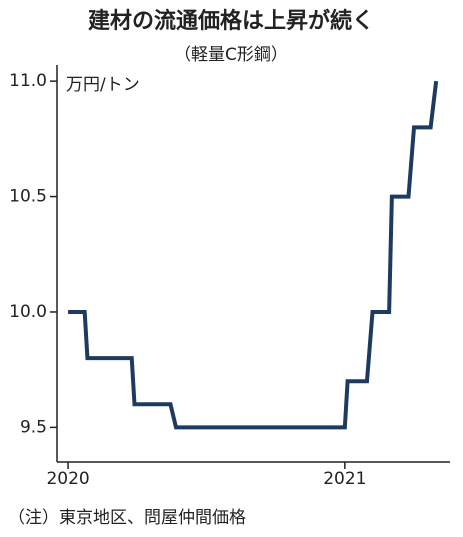  What do you see at coordinates (67, 479) in the screenshot?
I see `x-tick-label: 2020` at bounding box center [67, 479].